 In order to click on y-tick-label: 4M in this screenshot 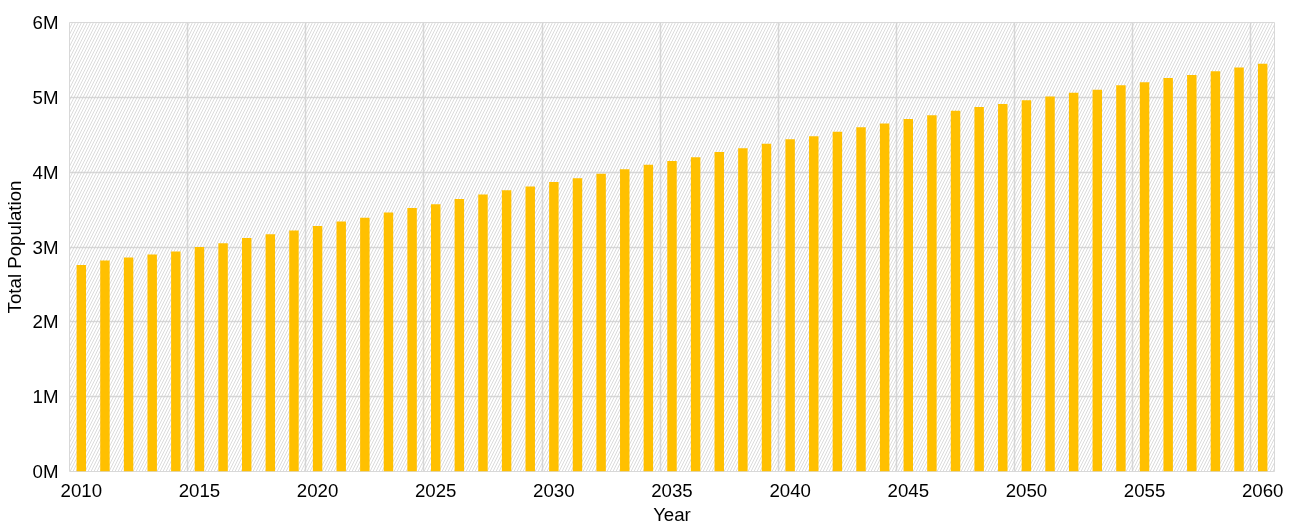, I will do `click(45, 172)`.